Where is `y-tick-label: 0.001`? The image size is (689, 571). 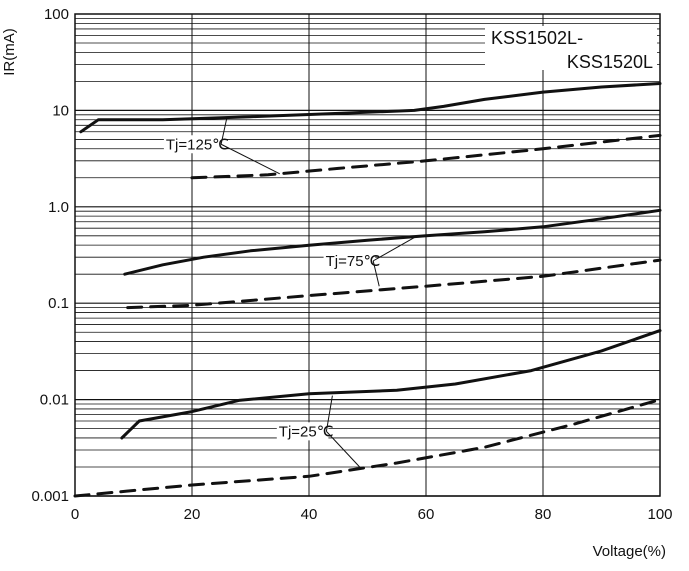
y-tick-label: 0.001 is located at coordinates (50, 496).